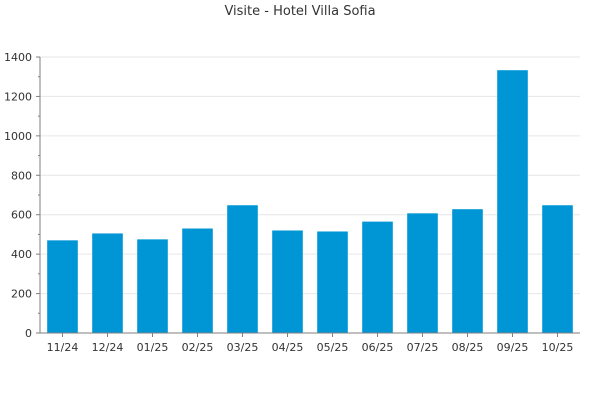  I want to click on x-tick-label: 01/25, so click(153, 347).